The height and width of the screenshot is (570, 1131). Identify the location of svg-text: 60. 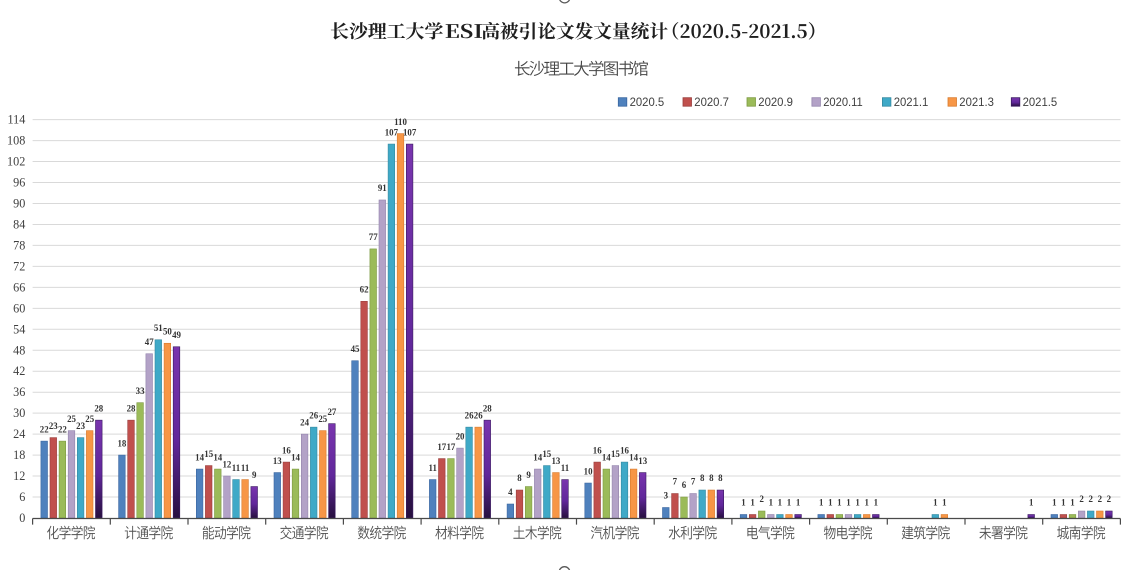
(19, 308).